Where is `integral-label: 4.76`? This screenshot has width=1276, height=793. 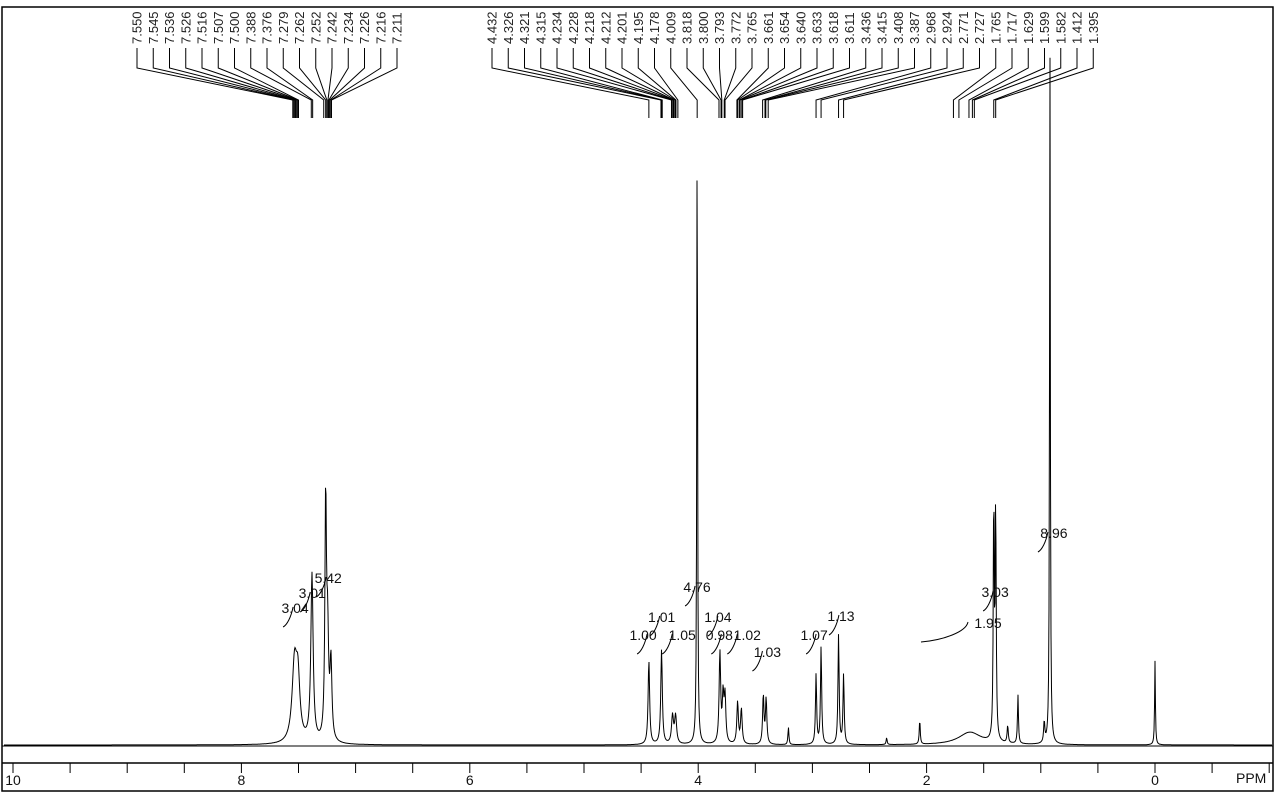
integral-label: 4.76 is located at coordinates (696, 587).